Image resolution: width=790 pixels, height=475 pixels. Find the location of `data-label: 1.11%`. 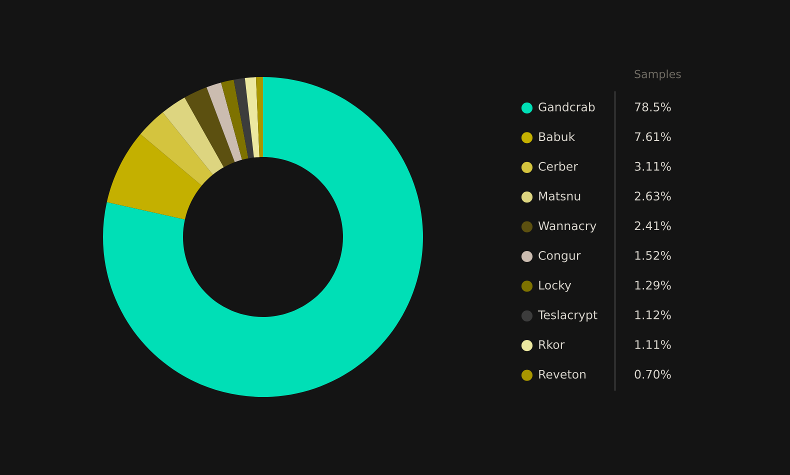

data-label: 1.11% is located at coordinates (653, 345).